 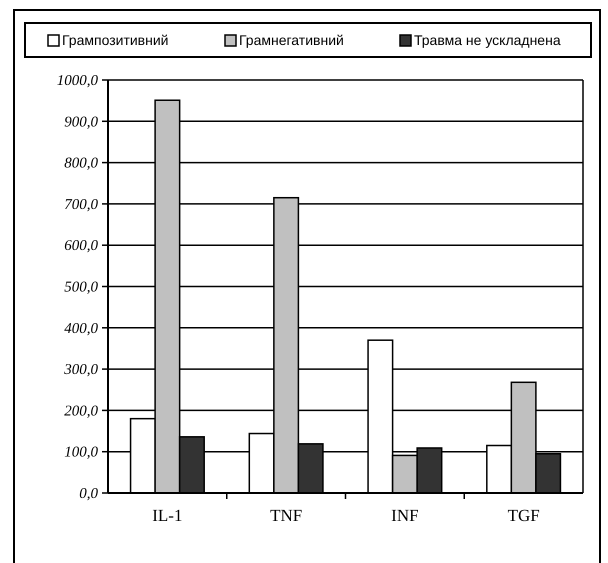 What do you see at coordinates (167, 515) in the screenshot?
I see `x-tick-label: IL-1` at bounding box center [167, 515].